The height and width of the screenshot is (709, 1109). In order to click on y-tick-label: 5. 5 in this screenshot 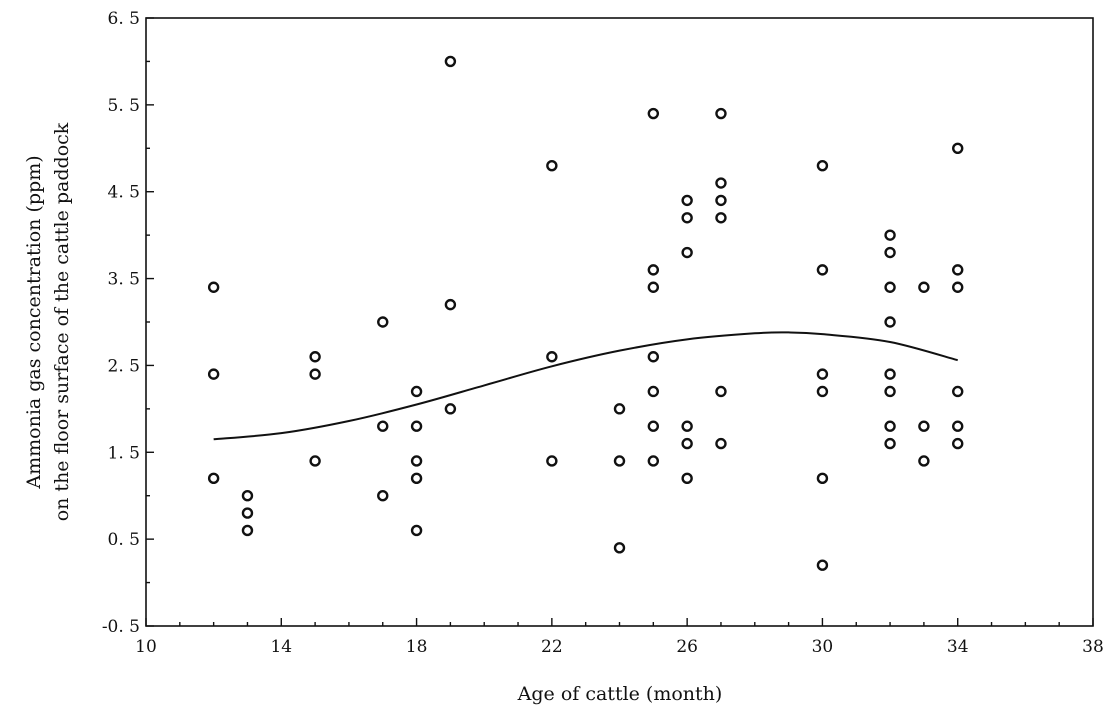, I will do `click(124, 106)`.